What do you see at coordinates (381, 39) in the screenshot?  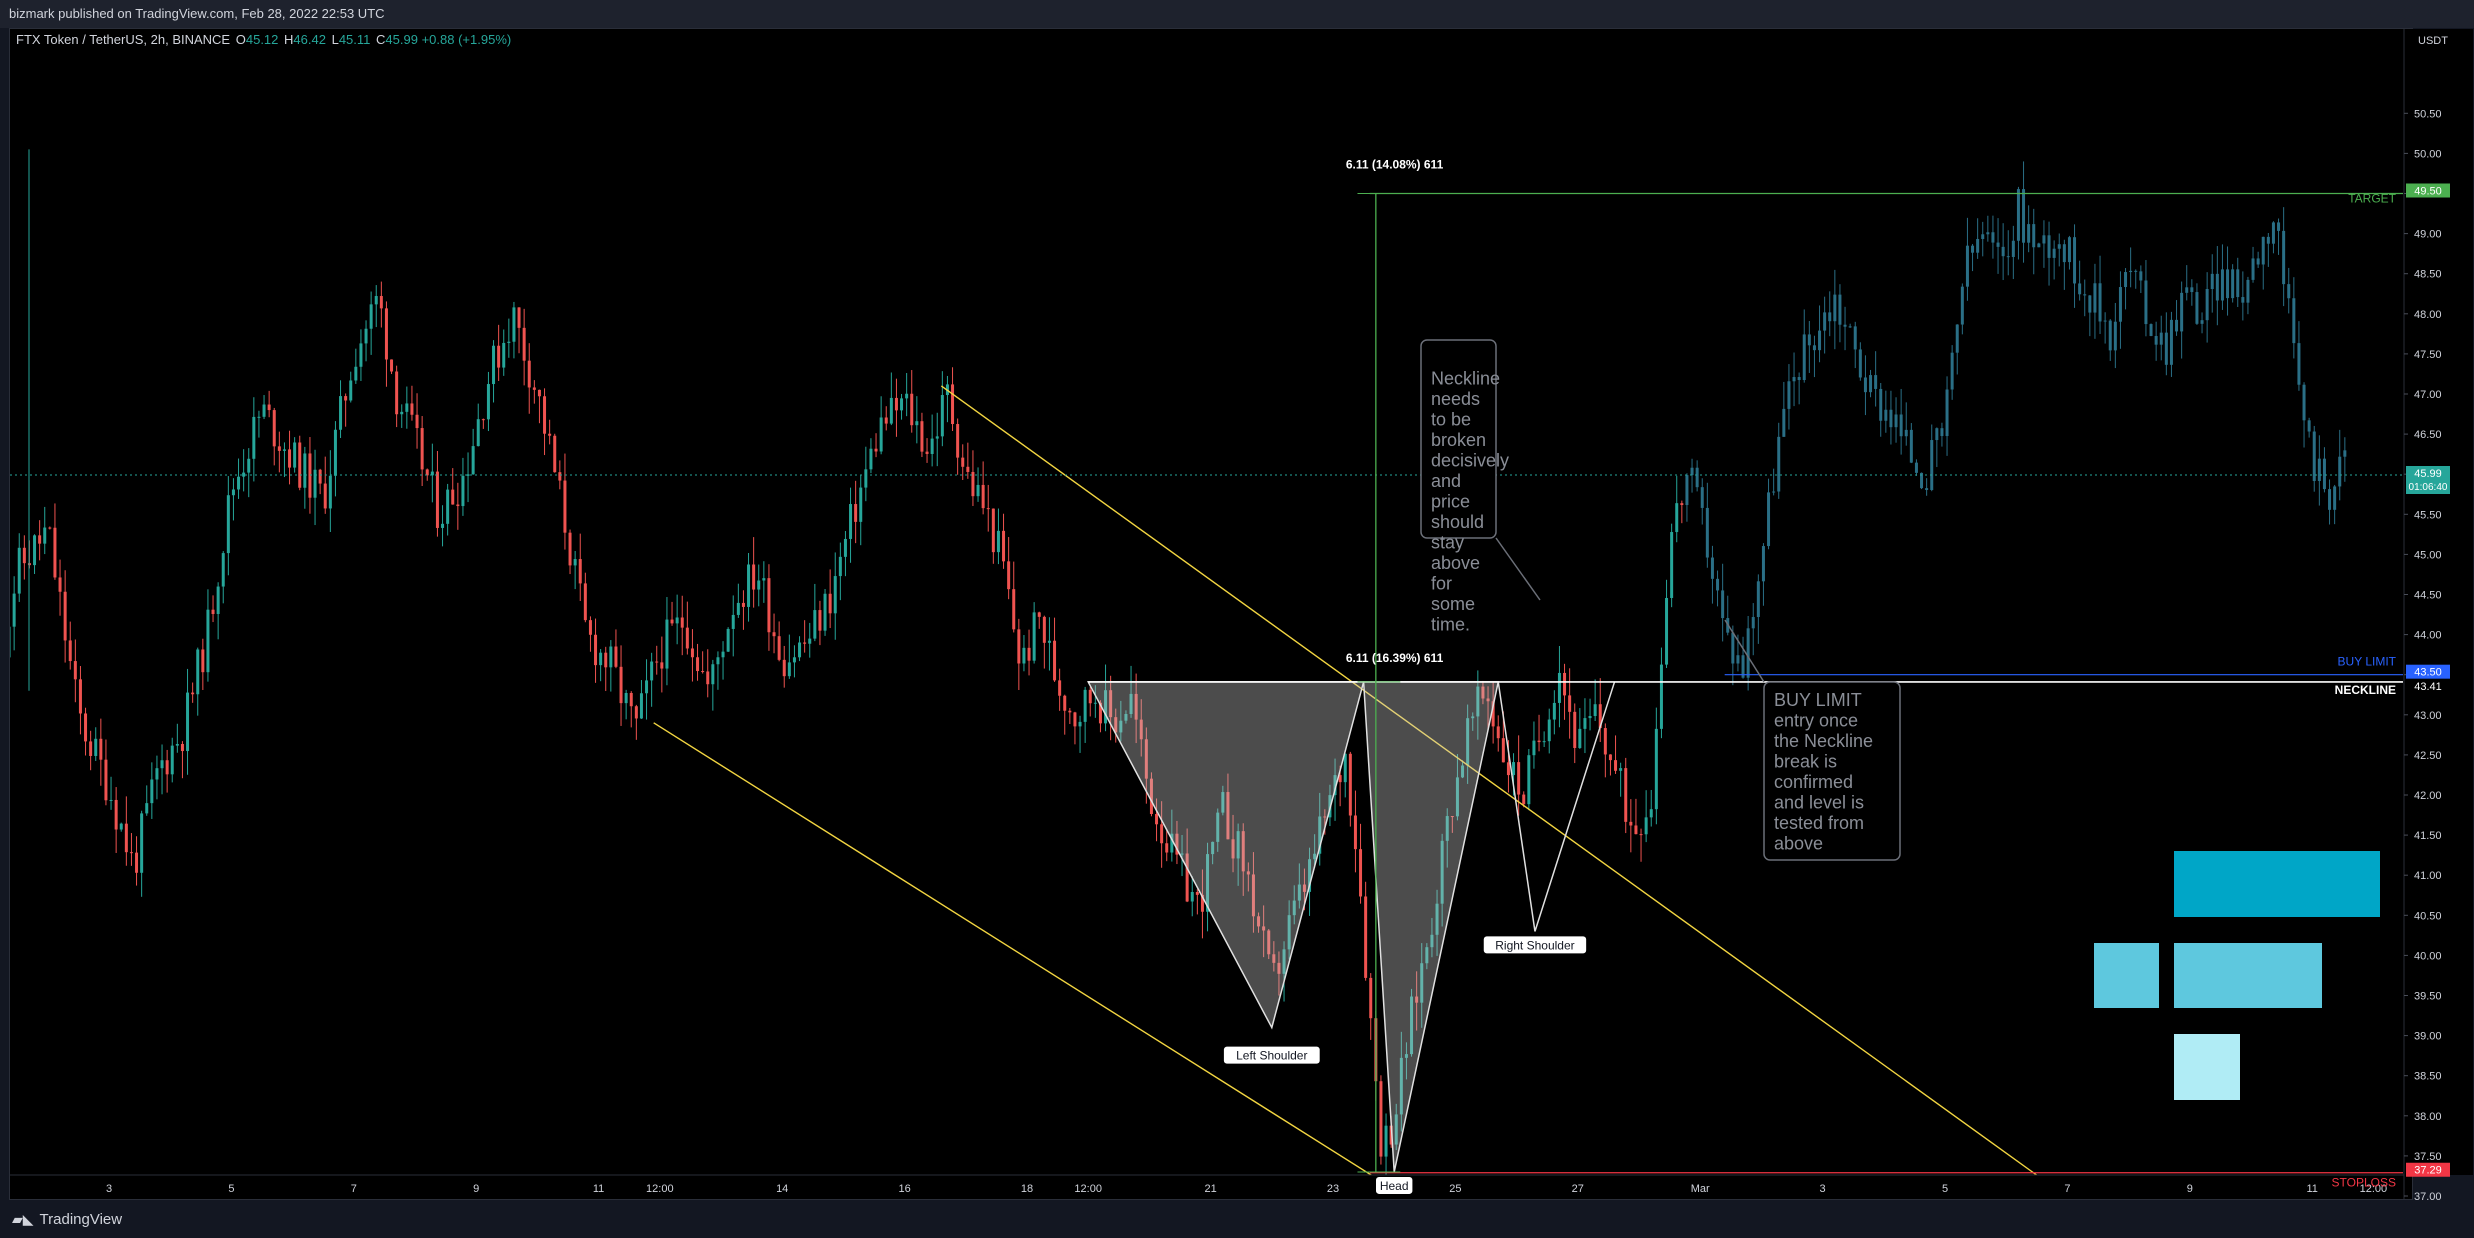 I see `close-label: C` at bounding box center [381, 39].